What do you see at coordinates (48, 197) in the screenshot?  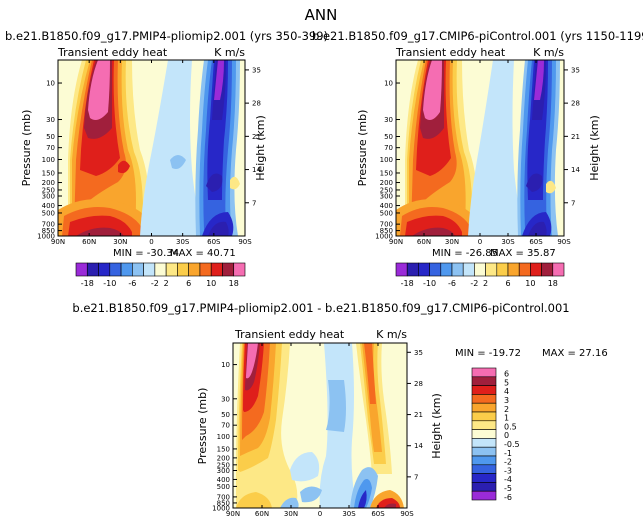 I see `y-tick-label: 300` at bounding box center [48, 197].